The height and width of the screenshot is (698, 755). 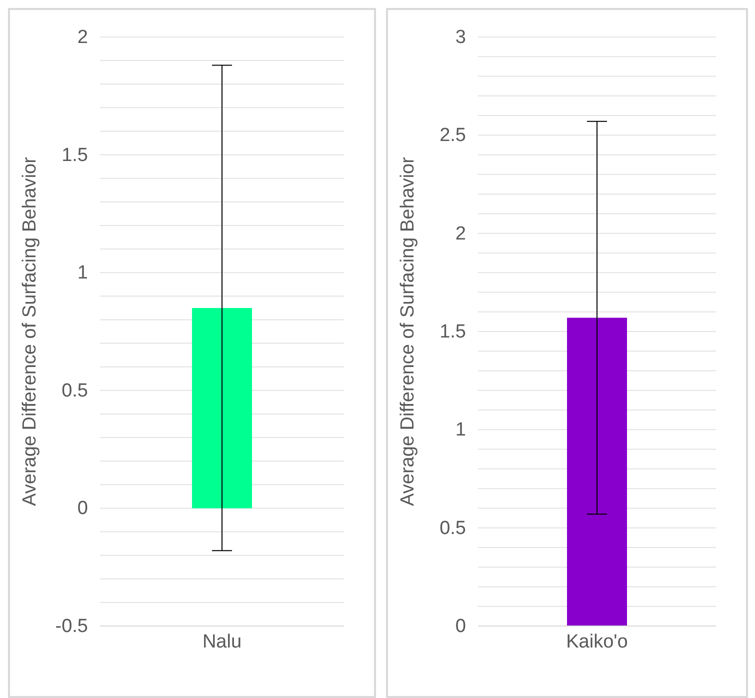 I want to click on x-tick-label: Nalu, so click(x=222, y=641).